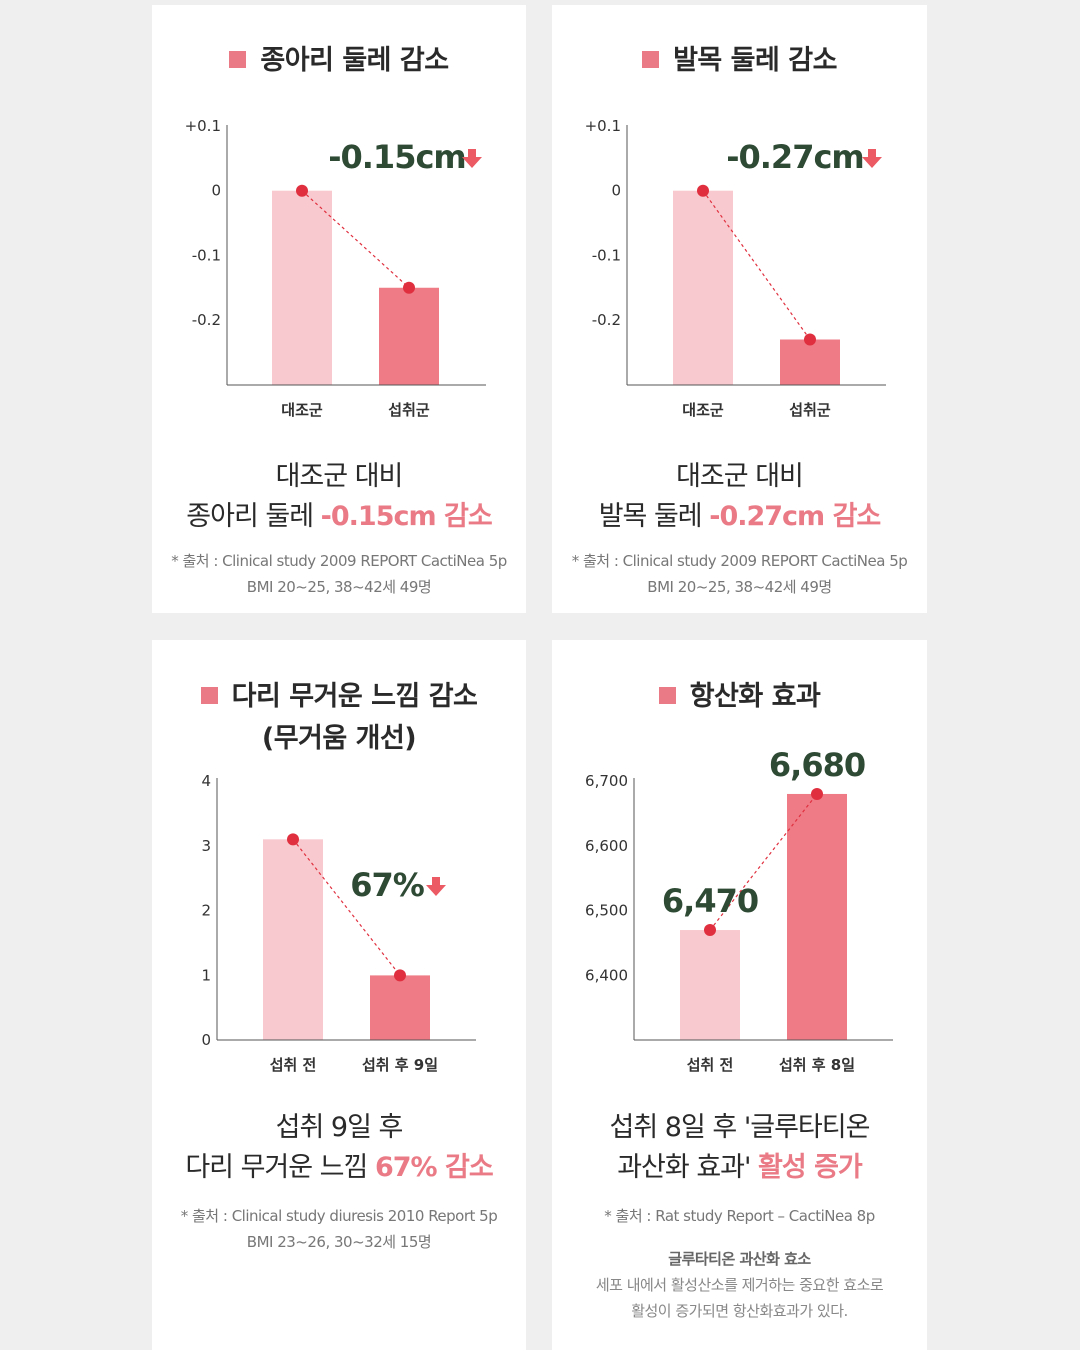  I want to click on change-value-label: -0.27cm, so click(795, 157).